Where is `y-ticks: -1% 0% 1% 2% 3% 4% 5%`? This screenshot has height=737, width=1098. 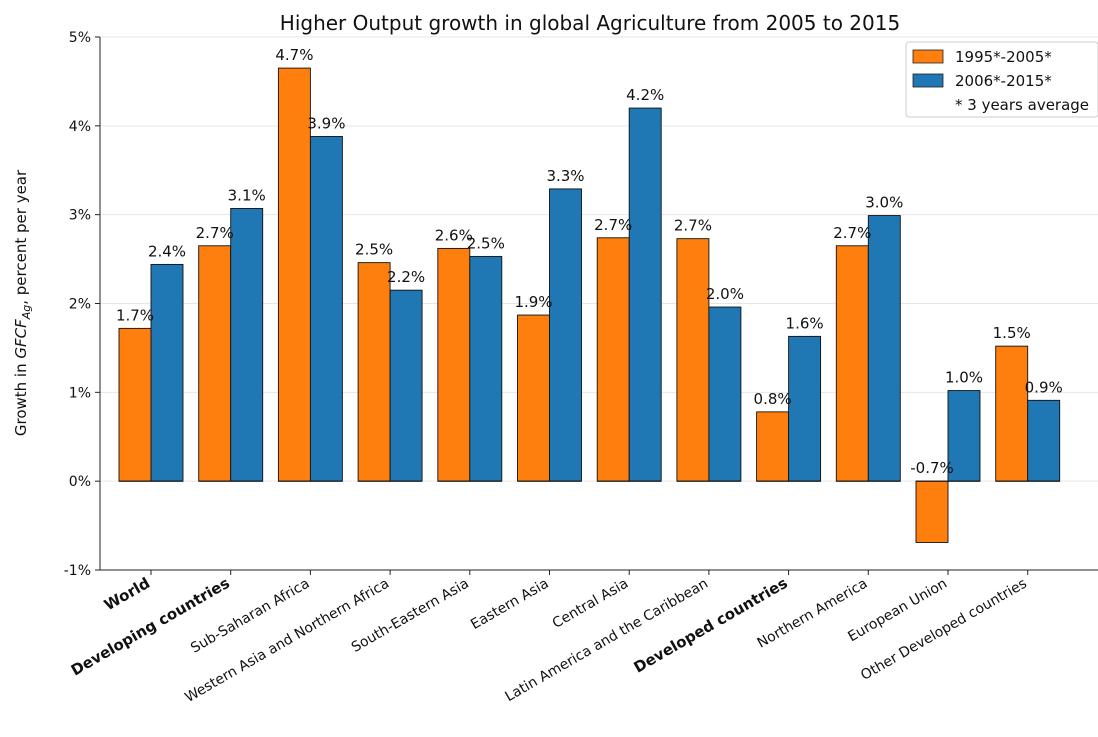 y-ticks: -1% 0% 1% 2% 3% 4% 5% is located at coordinates (82, 304).